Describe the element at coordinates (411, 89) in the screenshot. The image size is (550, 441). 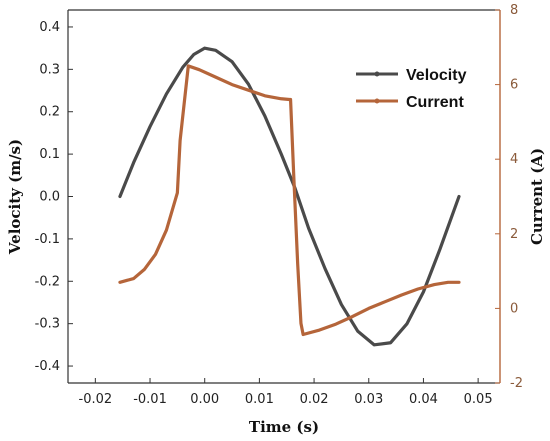
I see `legend: Velocity Current` at that location.